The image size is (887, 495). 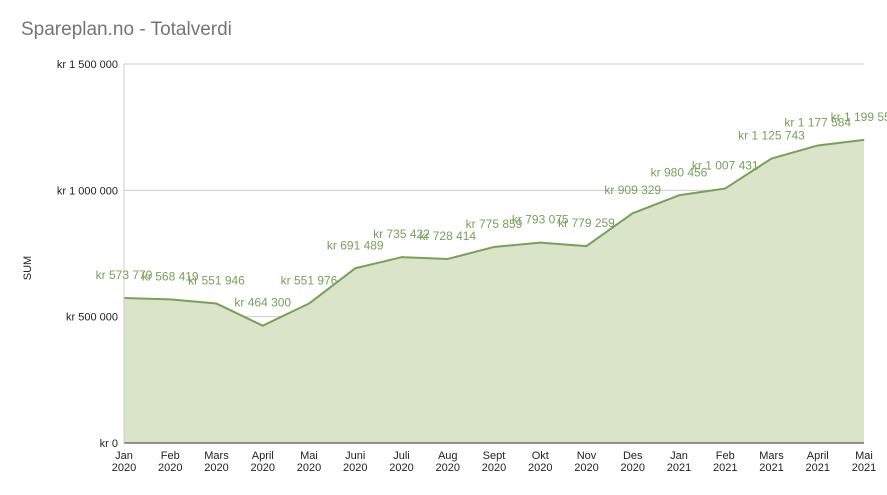 What do you see at coordinates (725, 165) in the screenshot?
I see `data-label: kr 1 007 431` at bounding box center [725, 165].